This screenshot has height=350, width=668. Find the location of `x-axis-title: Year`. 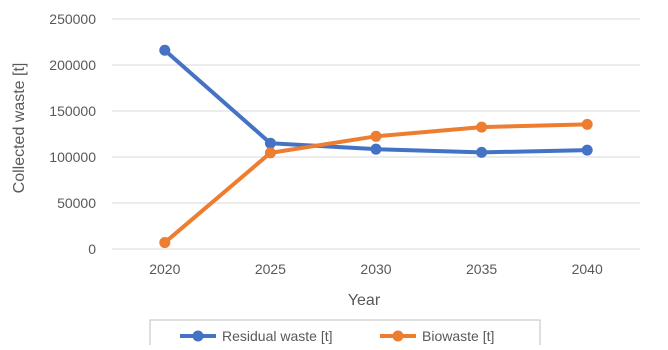

x-axis-title: Year is located at coordinates (364, 300).